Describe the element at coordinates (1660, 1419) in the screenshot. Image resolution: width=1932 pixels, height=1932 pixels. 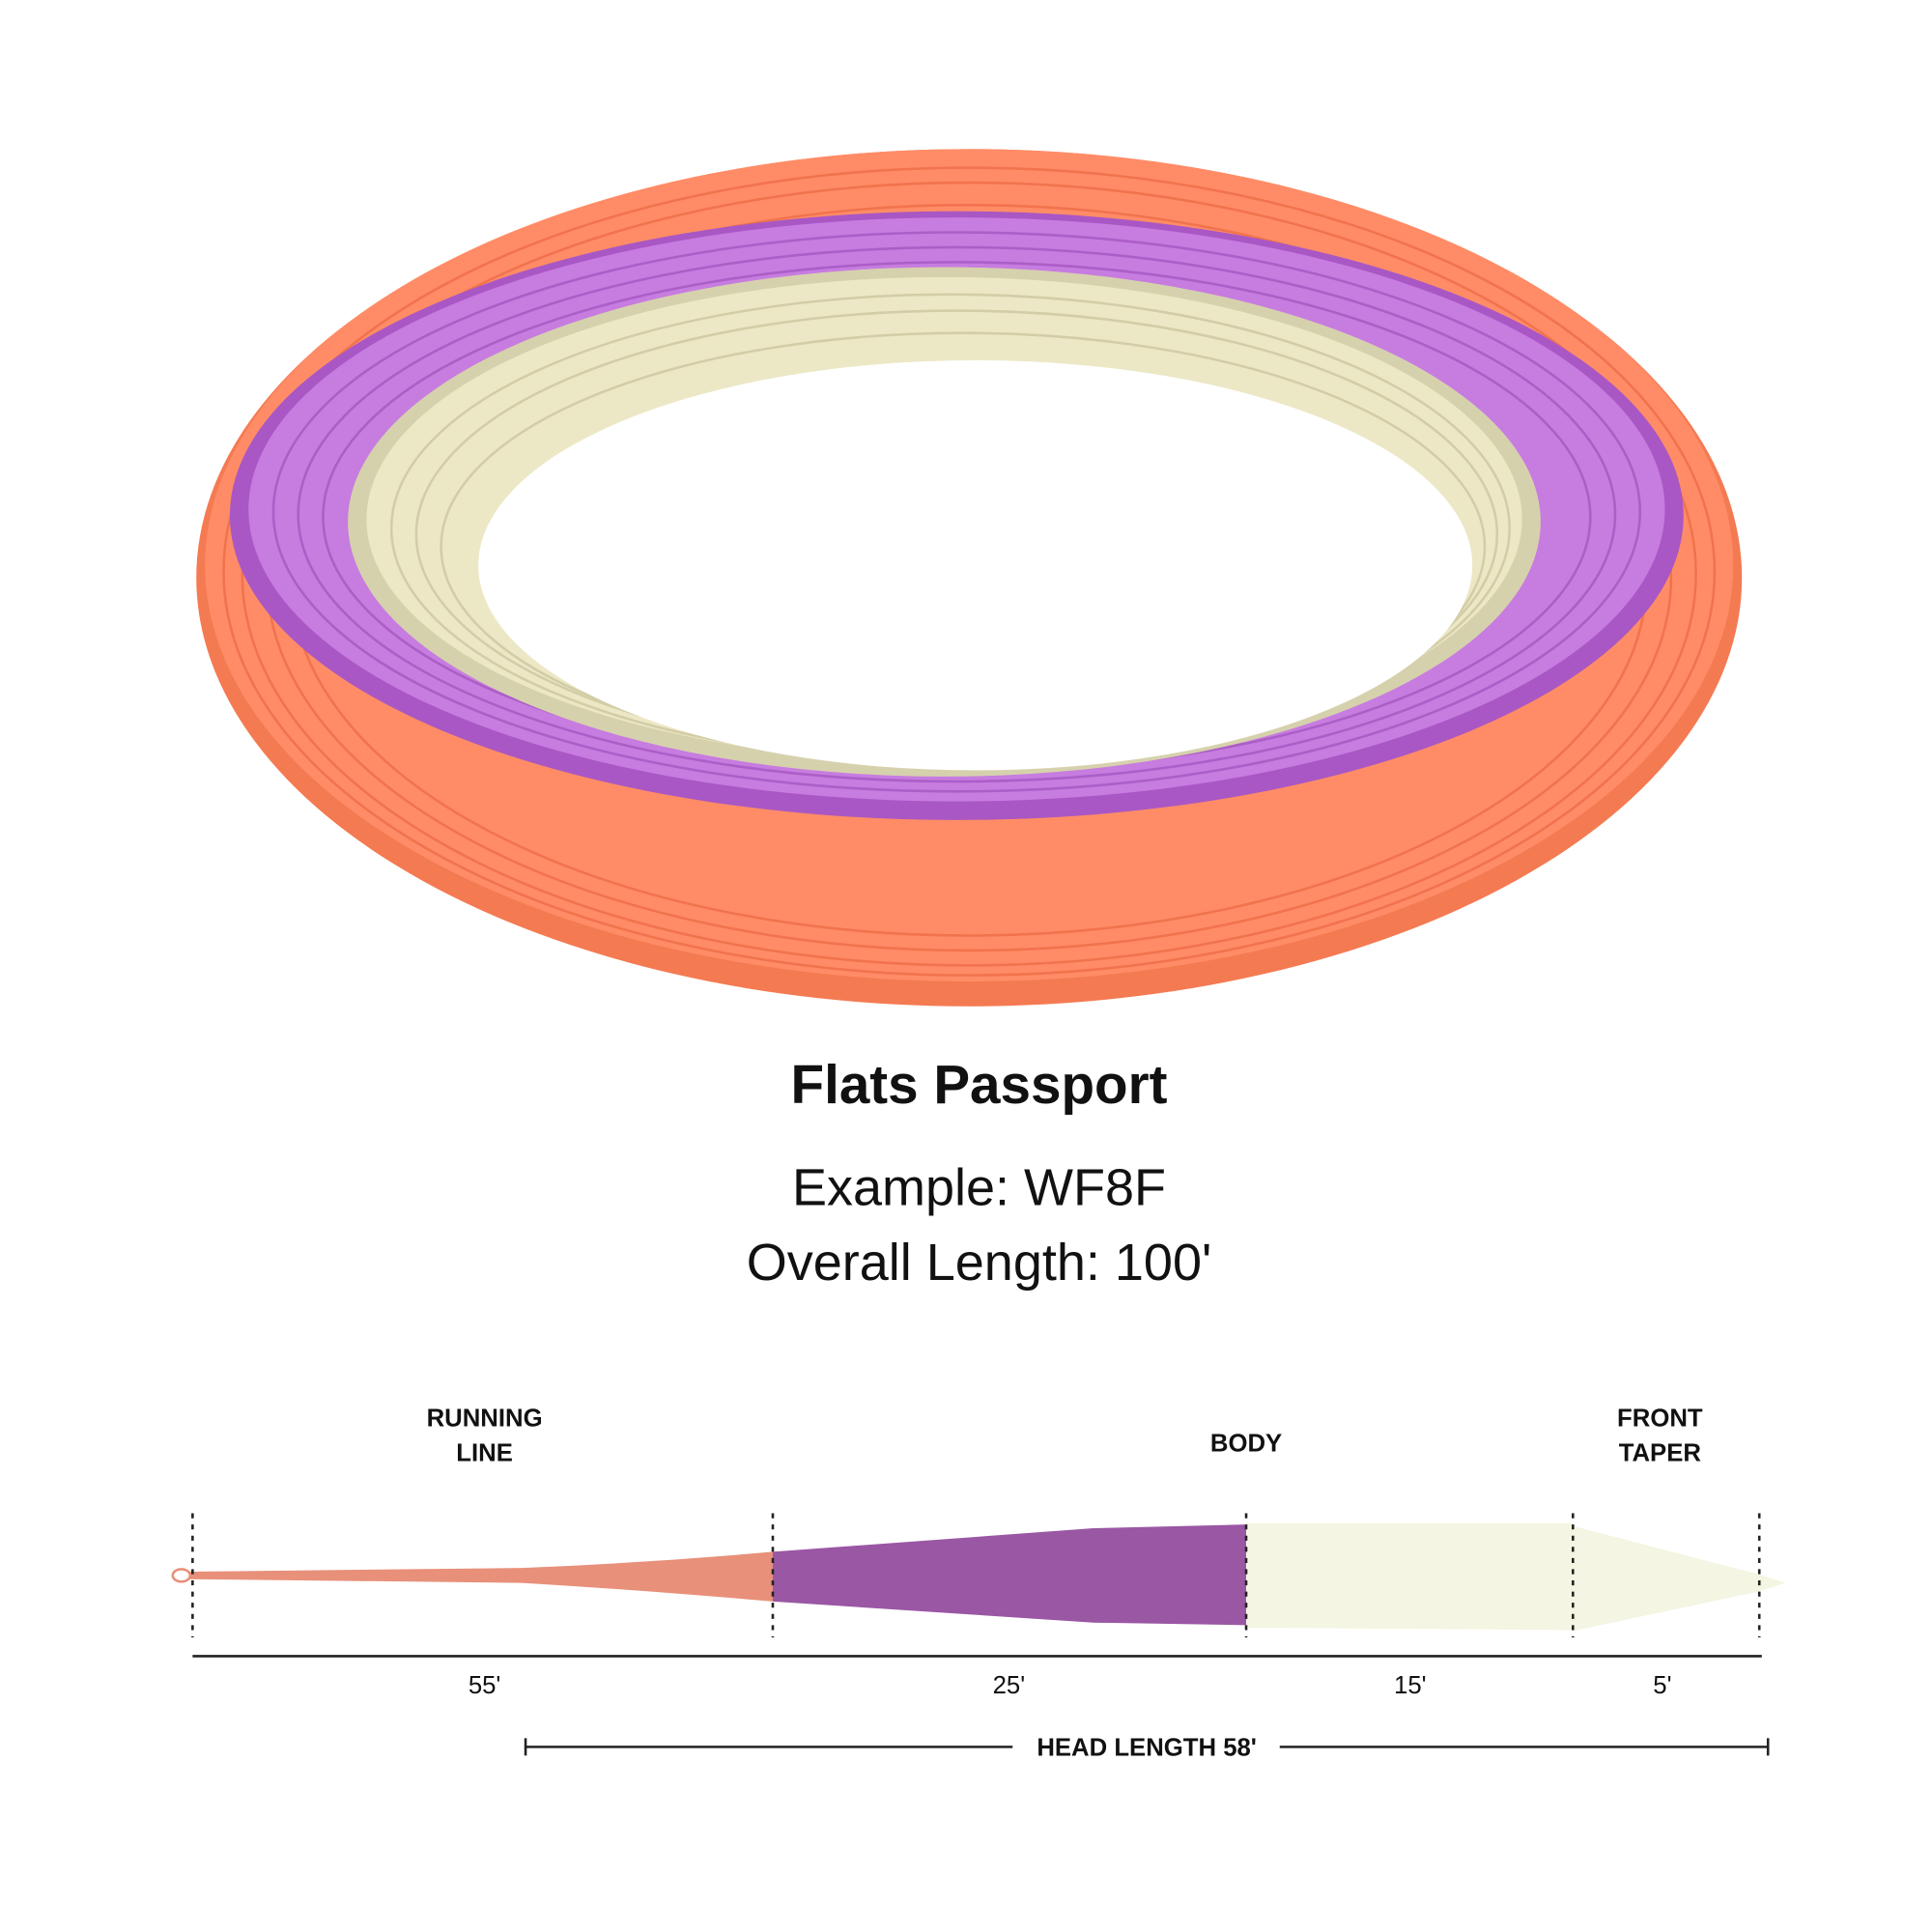
I see `section-label: FRONT` at that location.